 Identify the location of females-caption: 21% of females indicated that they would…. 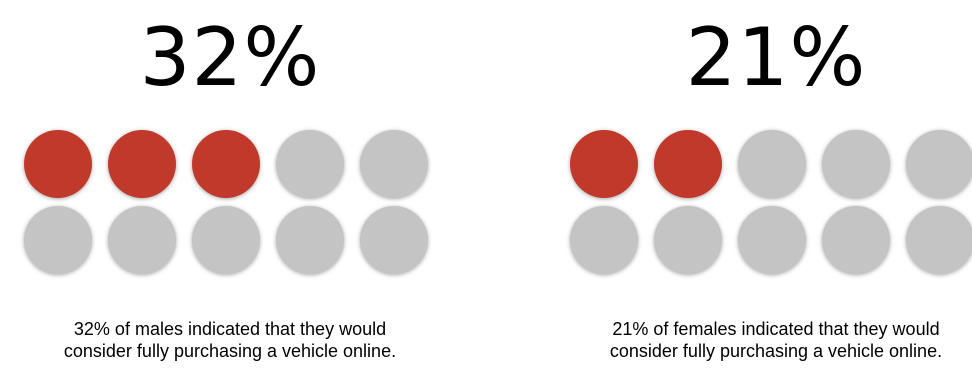
(769, 340).